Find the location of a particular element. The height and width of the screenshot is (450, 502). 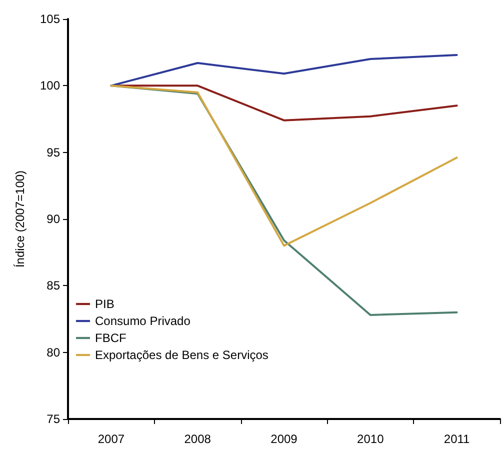

x-tick-label: 2007 is located at coordinates (111, 439).